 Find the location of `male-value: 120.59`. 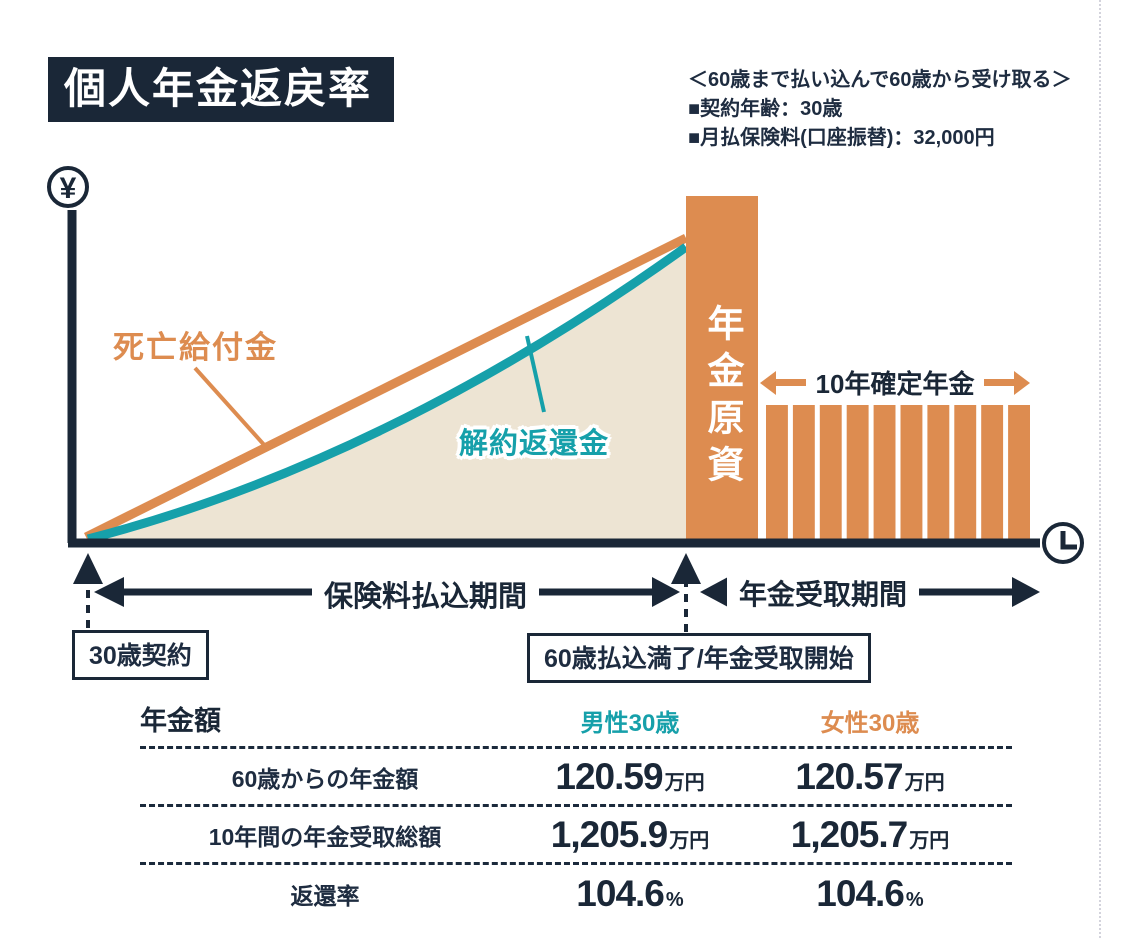

male-value: 120.59 is located at coordinates (609, 776).